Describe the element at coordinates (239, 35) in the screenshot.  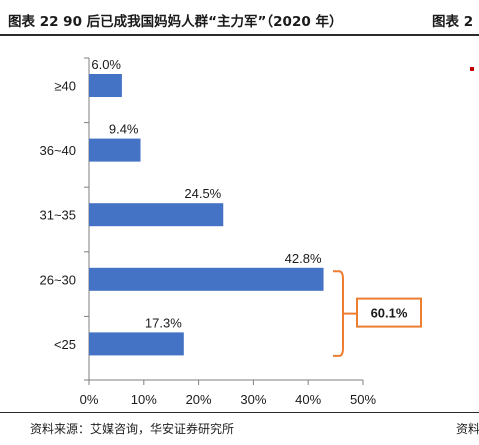
I see `header-rule` at that location.